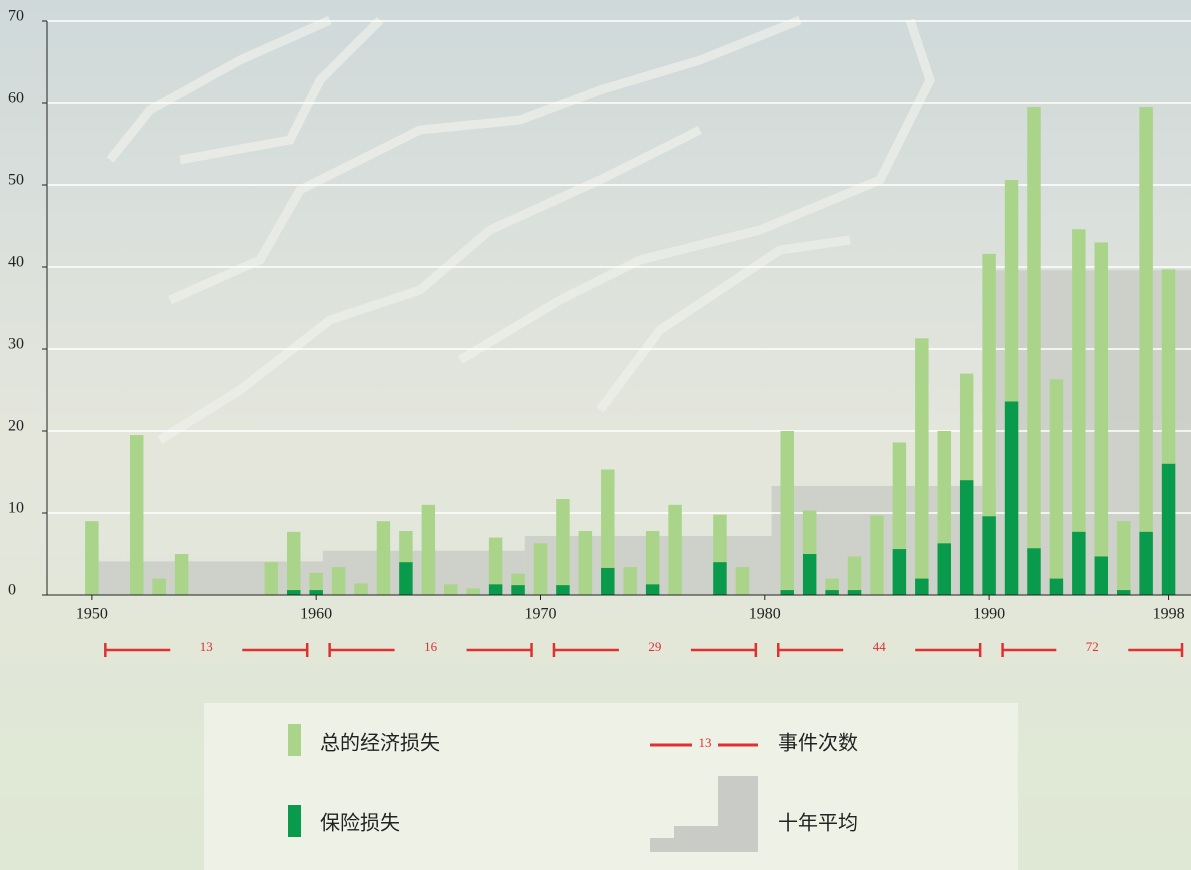  What do you see at coordinates (16, 180) in the screenshot?
I see `y-tick-label: 50` at bounding box center [16, 180].